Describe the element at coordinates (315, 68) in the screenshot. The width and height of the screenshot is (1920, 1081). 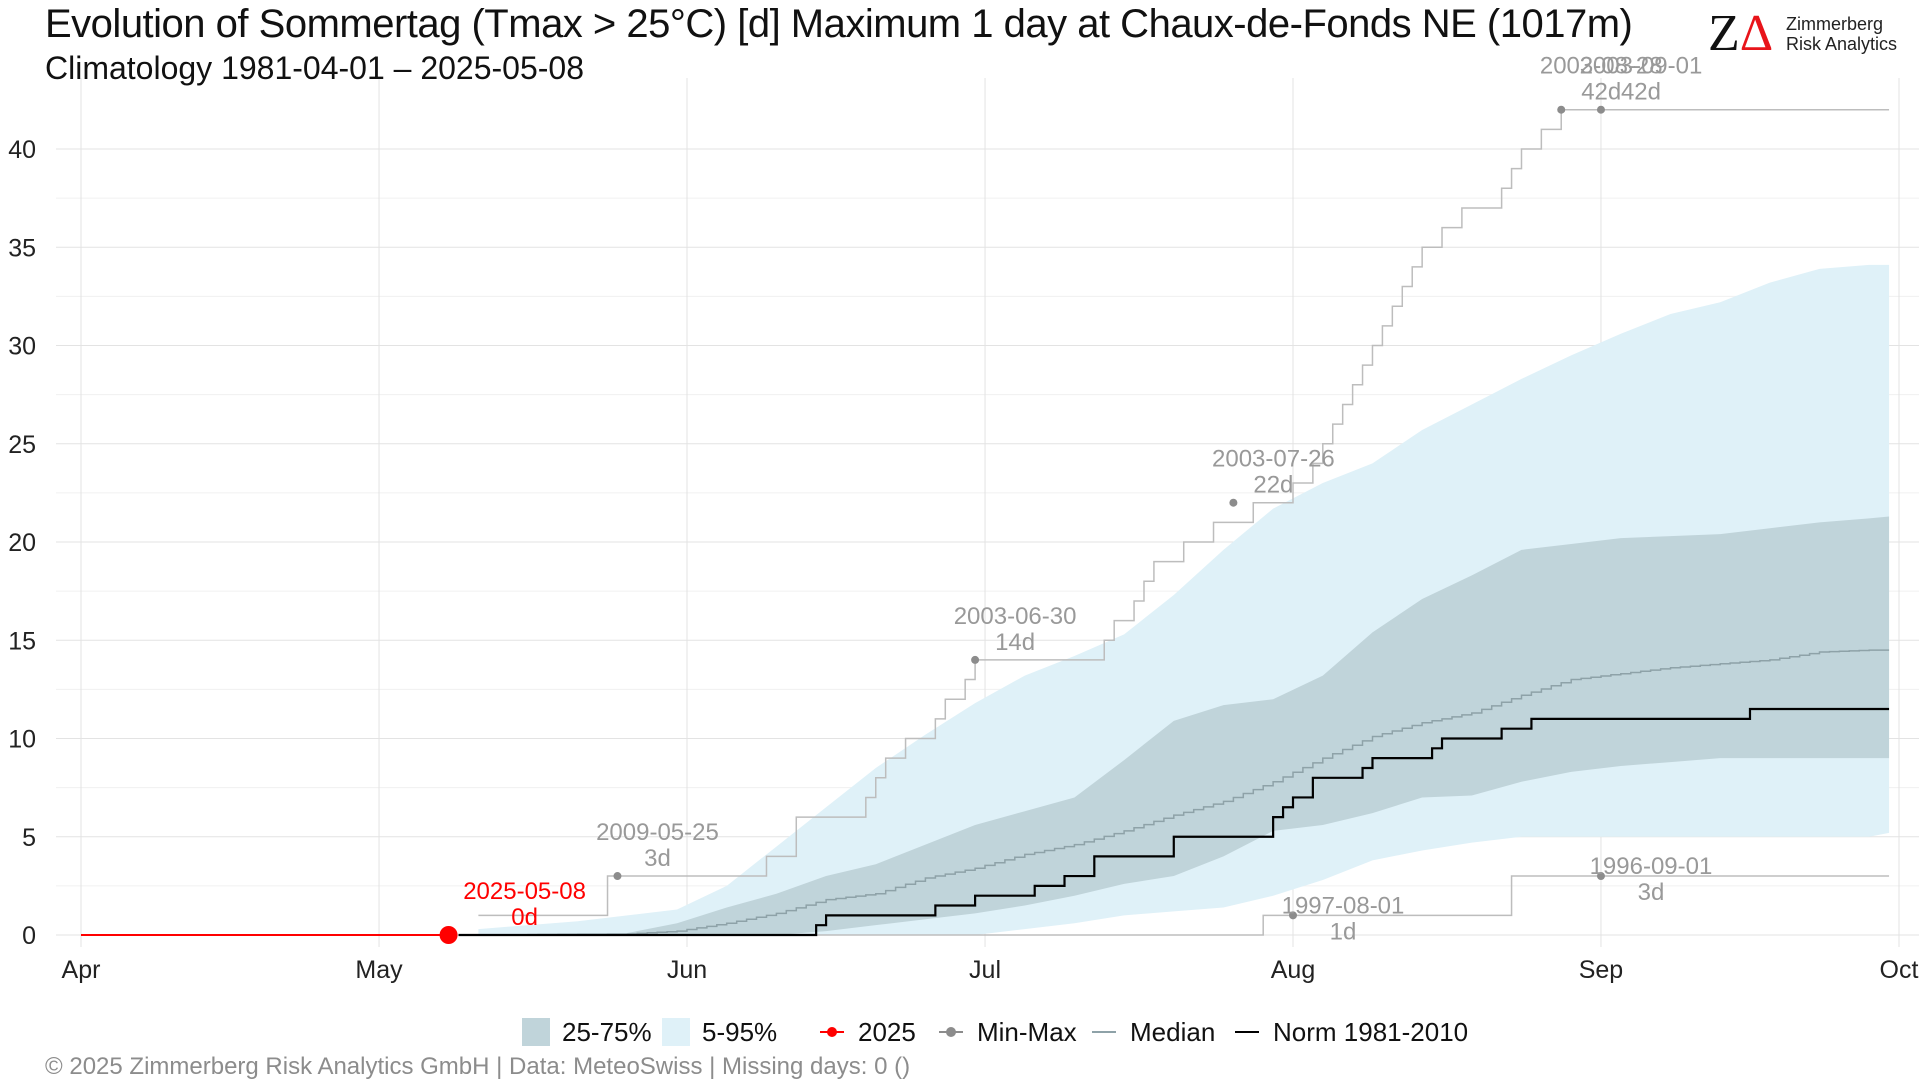
I see `chart-subtitle: Climatology 1981-04-01 – 2025-05-08` at that location.